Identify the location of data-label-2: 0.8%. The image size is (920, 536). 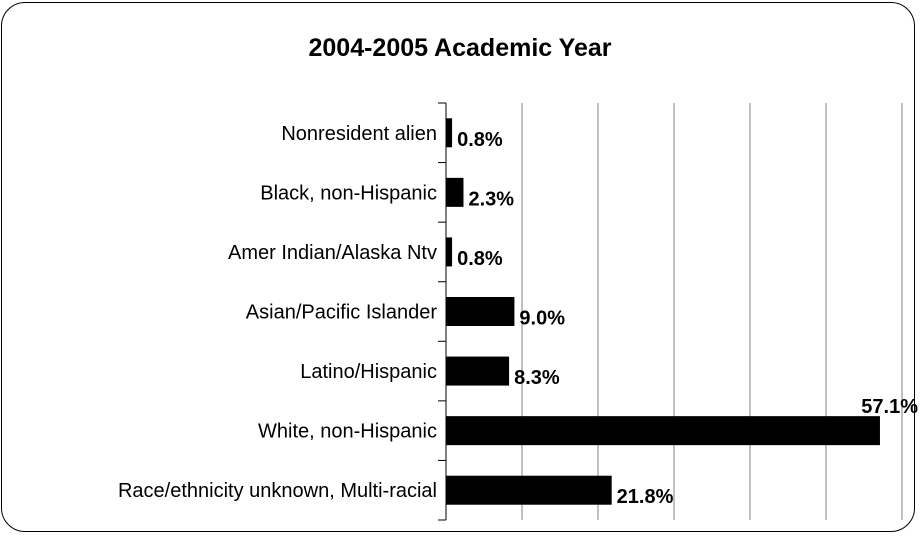
(480, 259).